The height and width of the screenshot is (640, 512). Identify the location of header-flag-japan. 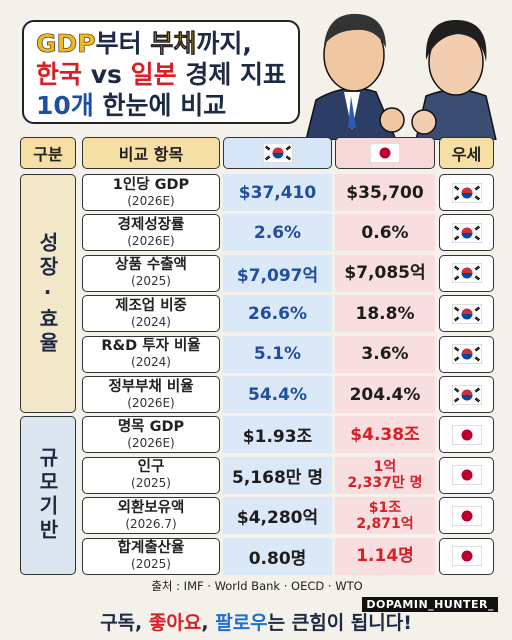
(385, 153).